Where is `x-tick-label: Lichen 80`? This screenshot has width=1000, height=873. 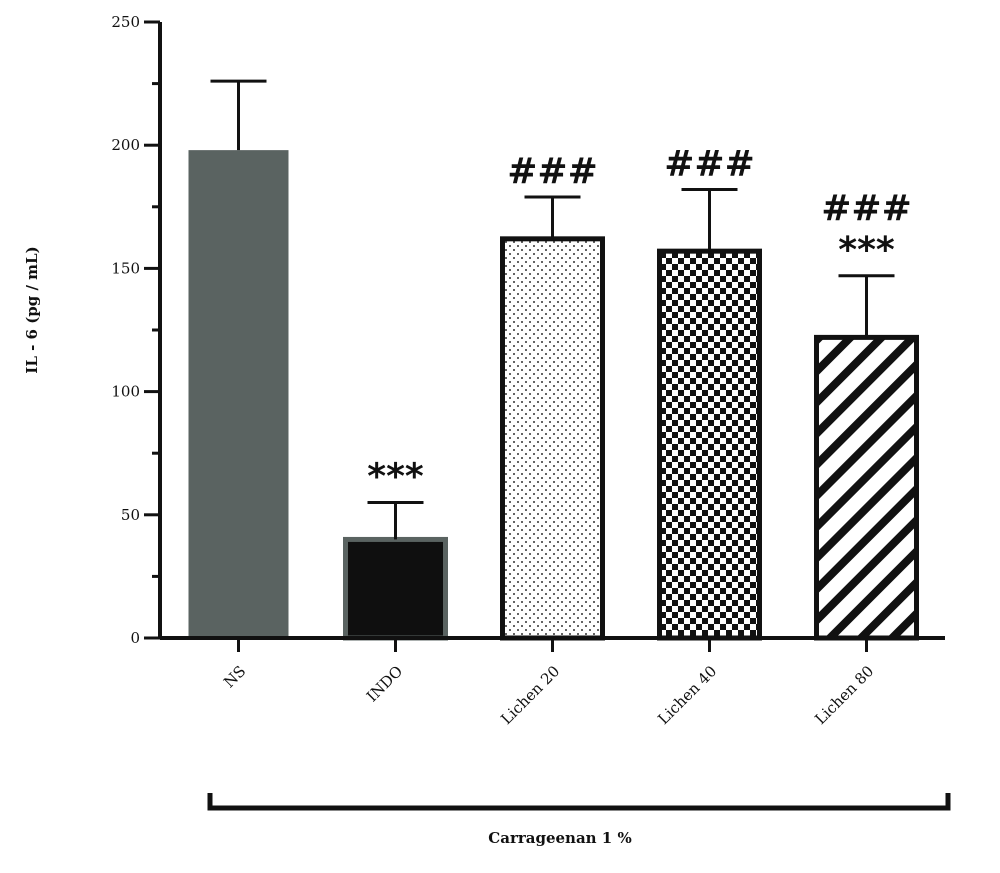
x-tick-label: Lichen 80 is located at coordinates (844, 695).